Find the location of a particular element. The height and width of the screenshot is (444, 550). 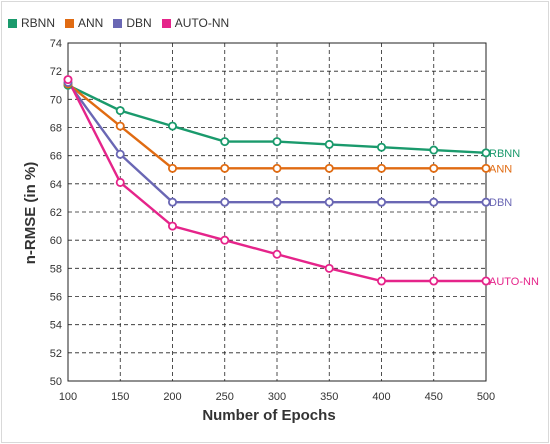

x-tick-label: 500 is located at coordinates (486, 397).